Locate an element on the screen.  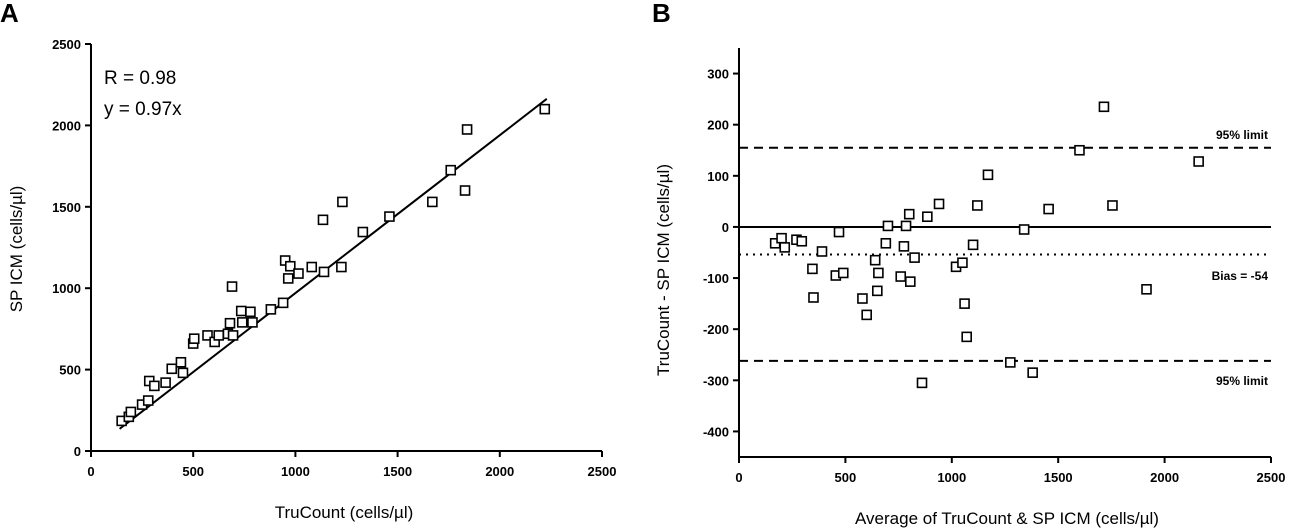
y-tick-label: -400 is located at coordinates (716, 431).